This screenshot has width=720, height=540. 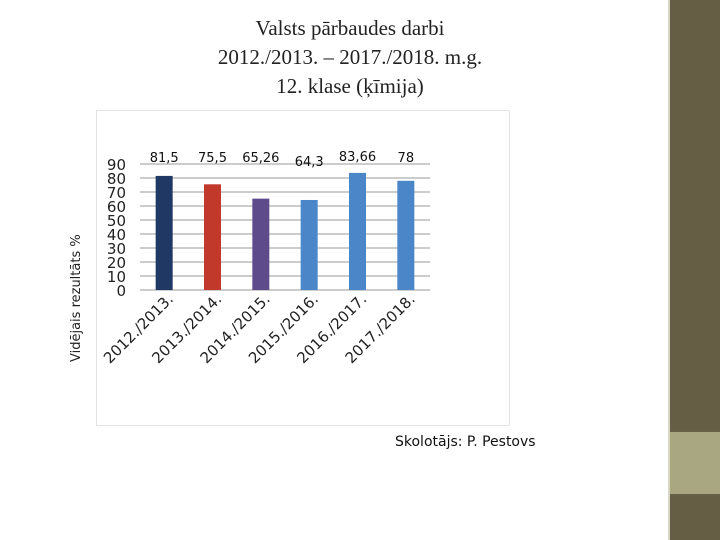 I want to click on slide-edge, so click(x=669, y=270).